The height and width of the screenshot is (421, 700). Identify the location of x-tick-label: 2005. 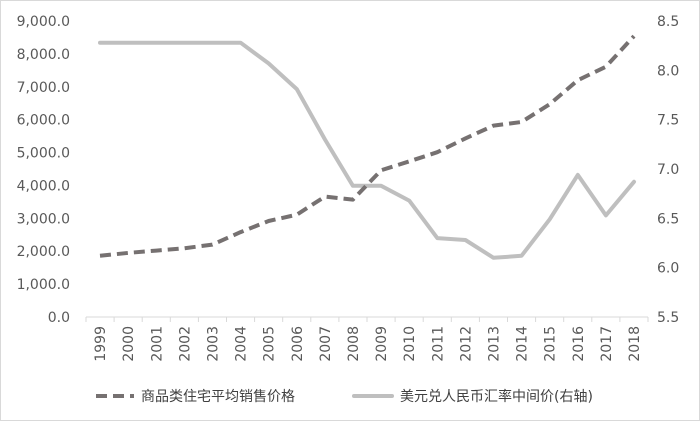
(270, 344).